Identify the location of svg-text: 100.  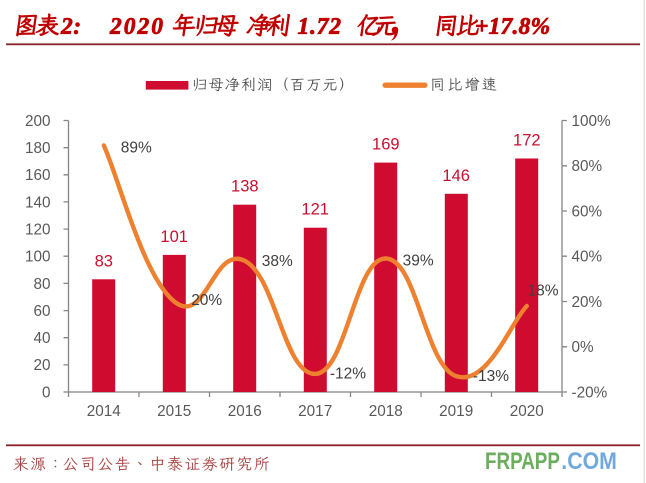
(38, 257).